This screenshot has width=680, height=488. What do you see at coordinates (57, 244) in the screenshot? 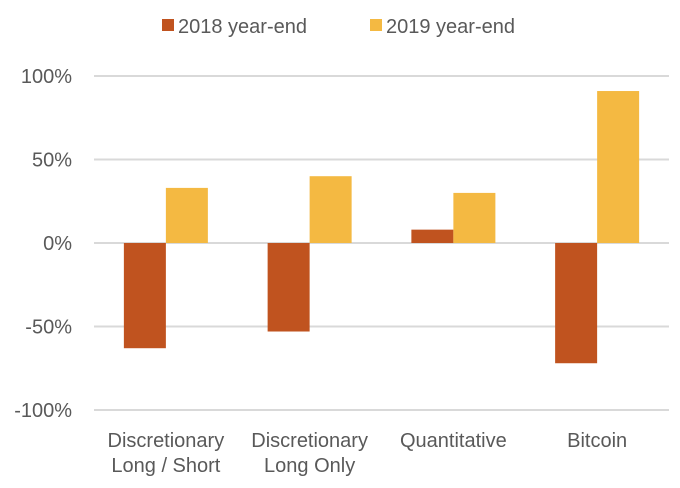
I see `y-tick-label: 0%` at bounding box center [57, 244].